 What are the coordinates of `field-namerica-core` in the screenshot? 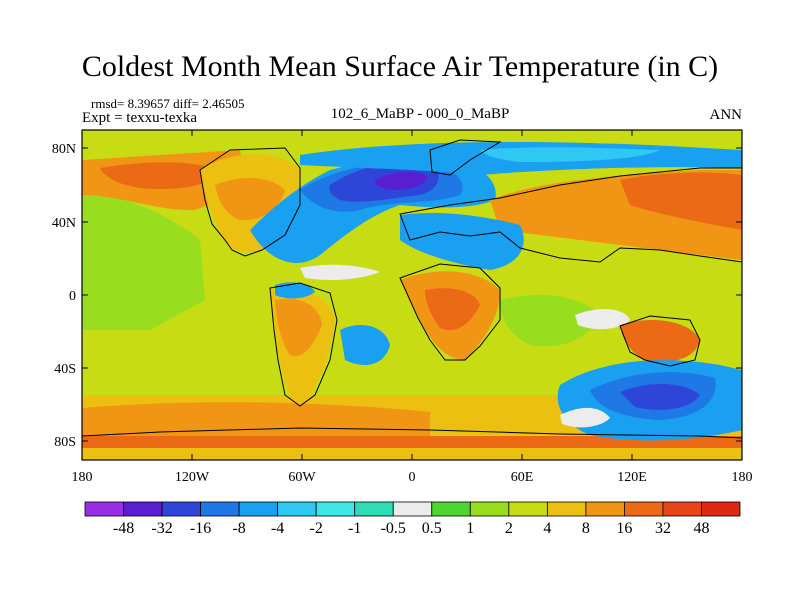 It's located at (250, 199).